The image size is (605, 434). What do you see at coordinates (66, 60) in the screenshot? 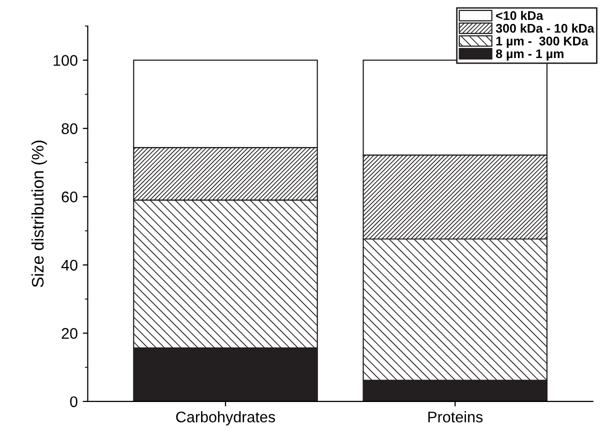
I see `y-tick-label: 100` at bounding box center [66, 60].